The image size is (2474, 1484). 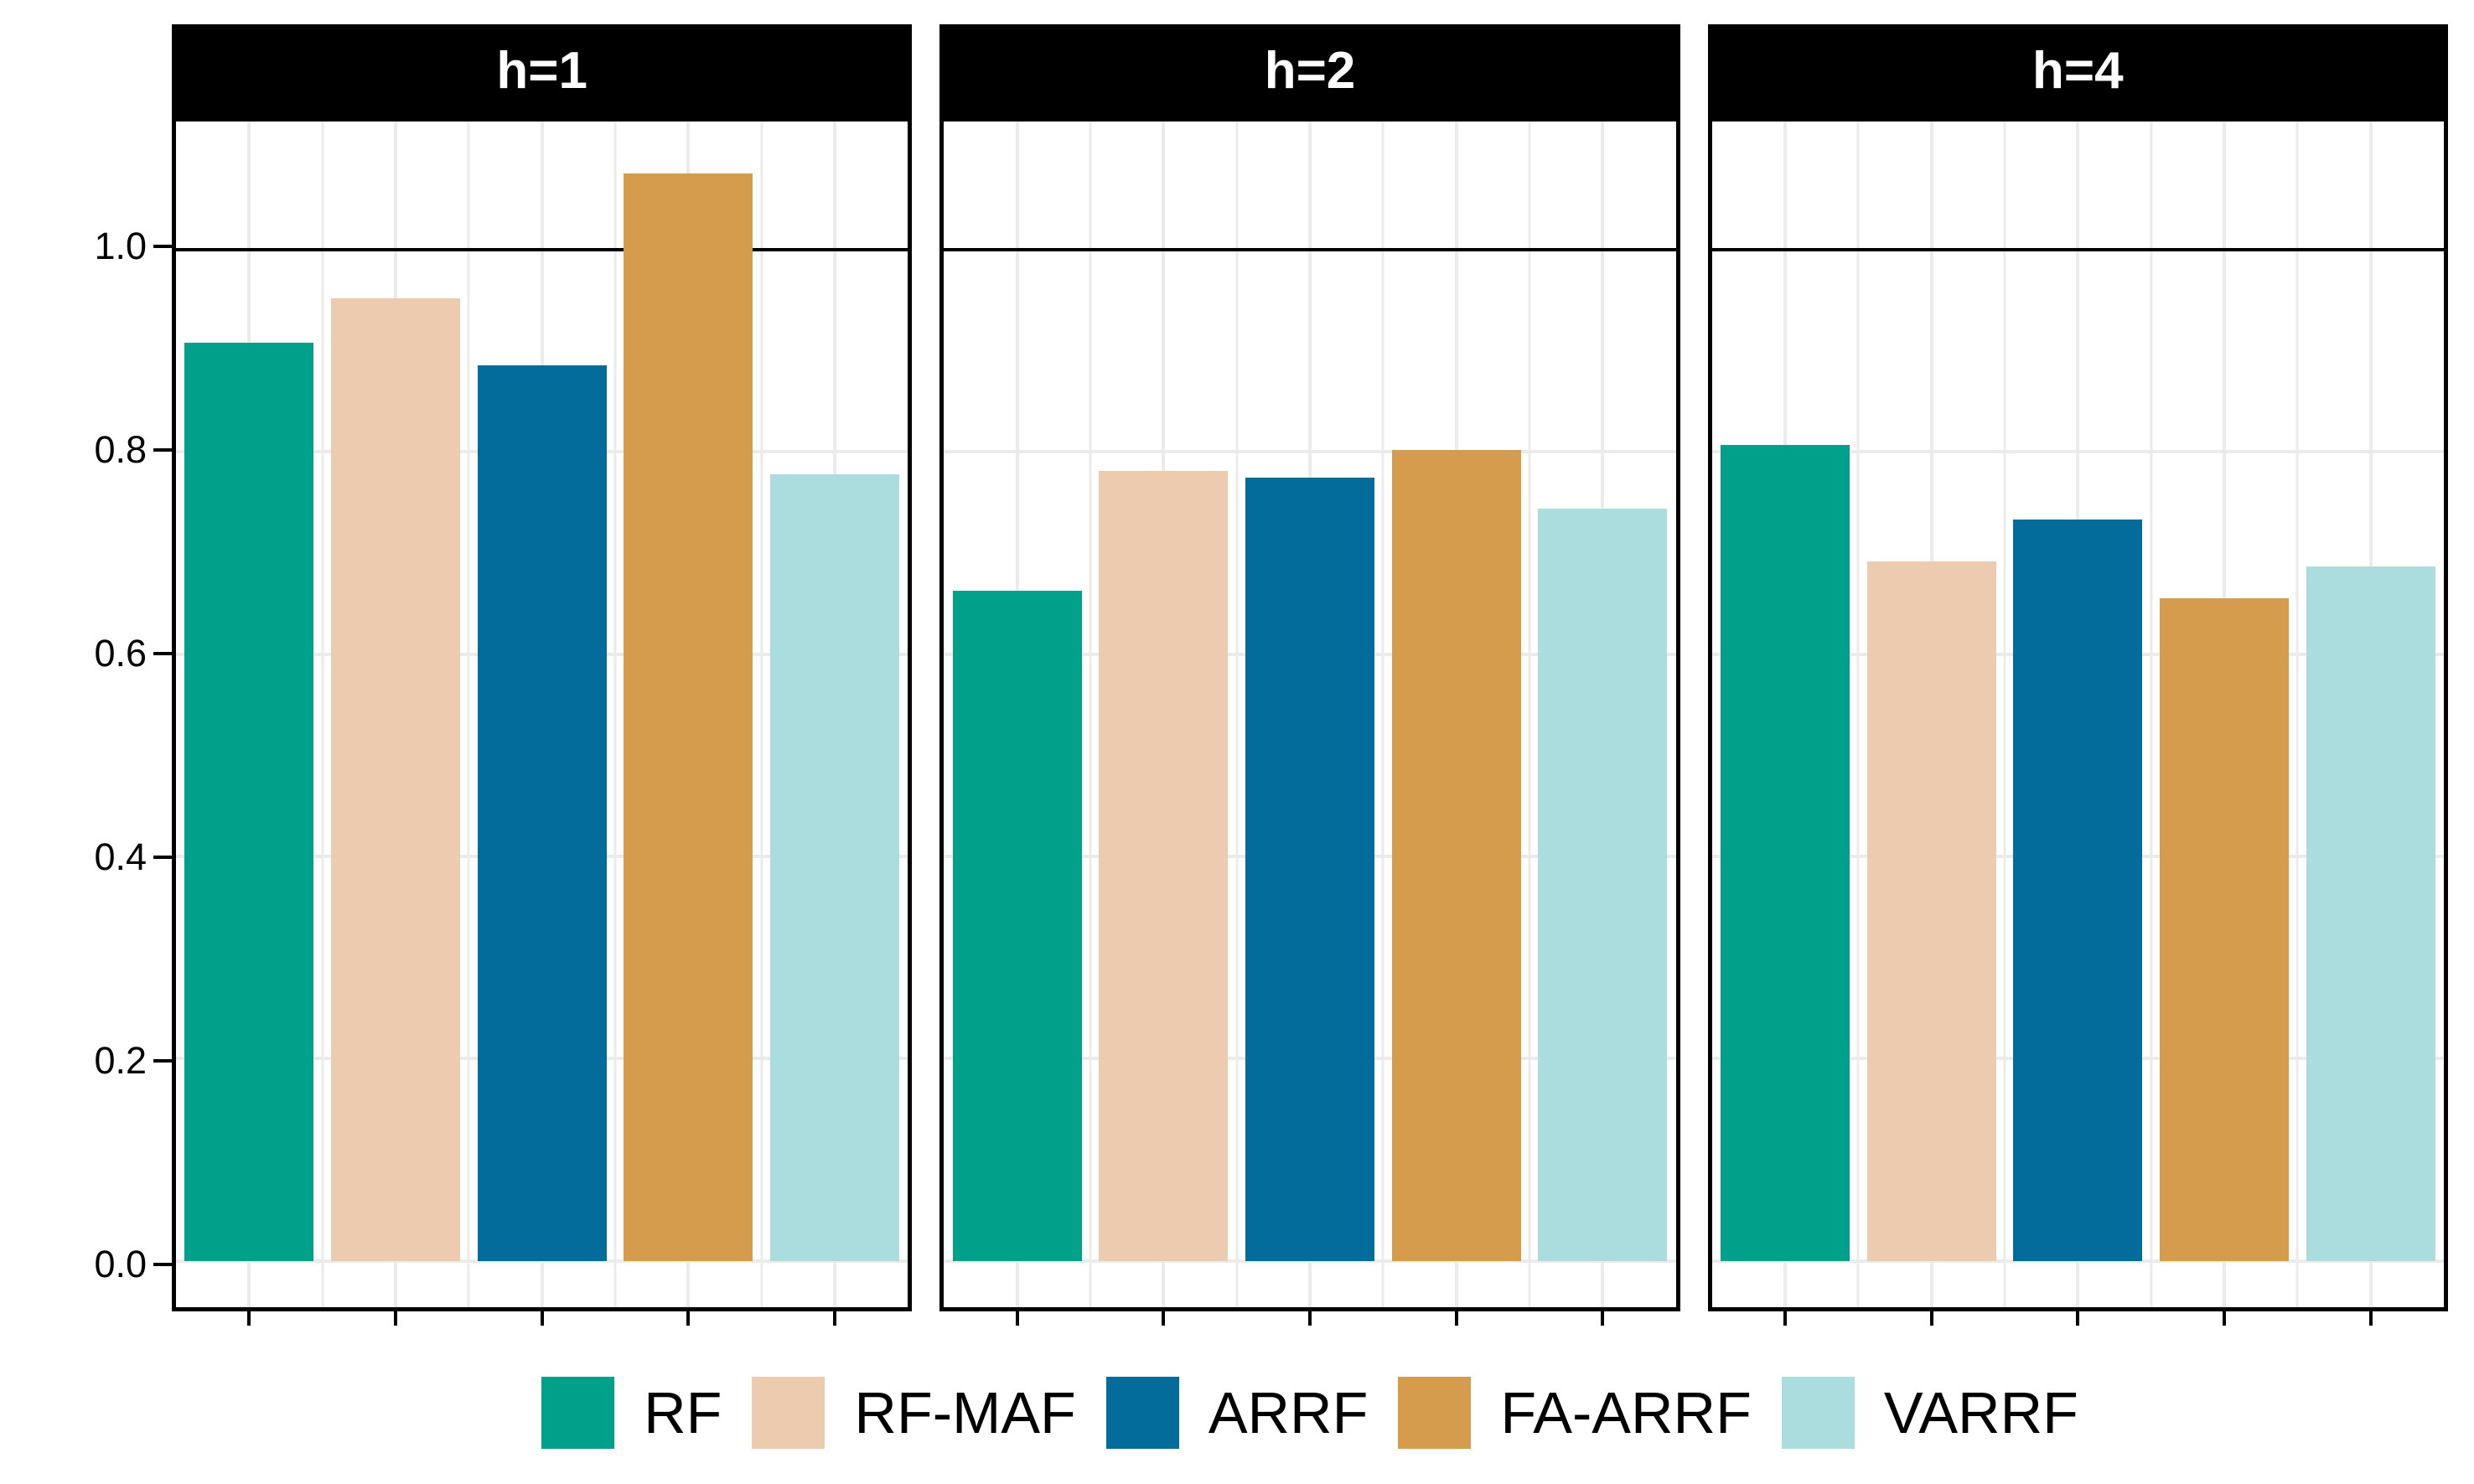 I want to click on legend-label: VARRF, so click(x=1980, y=1412).